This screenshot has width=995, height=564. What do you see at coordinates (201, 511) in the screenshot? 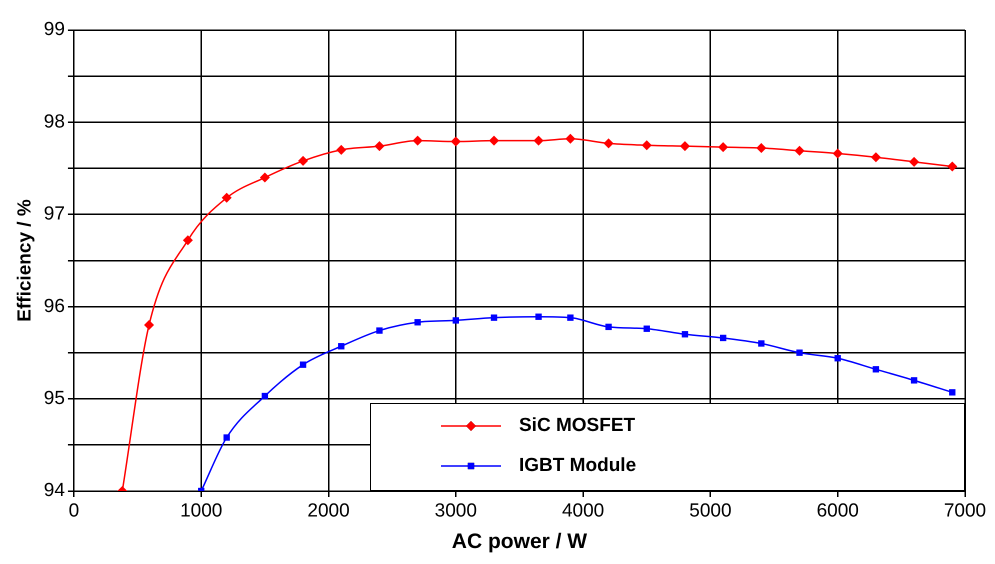
I see `x-tick-label: 1000` at bounding box center [201, 511].